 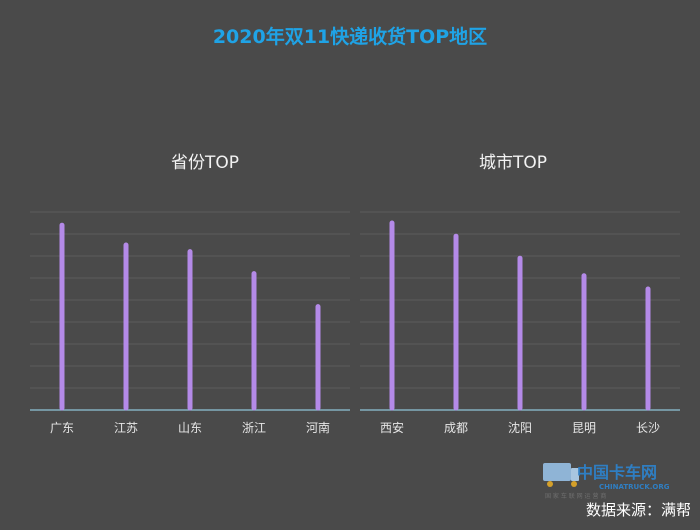 What do you see at coordinates (617, 472) in the screenshot?
I see `watermark-cn: 中国卡车网` at bounding box center [617, 472].